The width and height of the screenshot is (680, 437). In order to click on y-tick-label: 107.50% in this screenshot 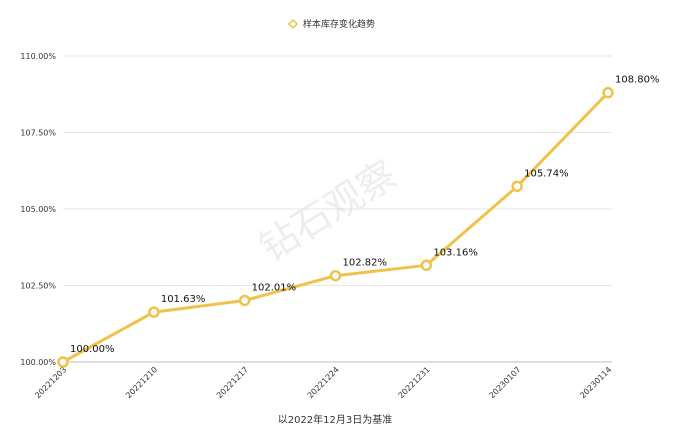, I will do `click(38, 133)`.